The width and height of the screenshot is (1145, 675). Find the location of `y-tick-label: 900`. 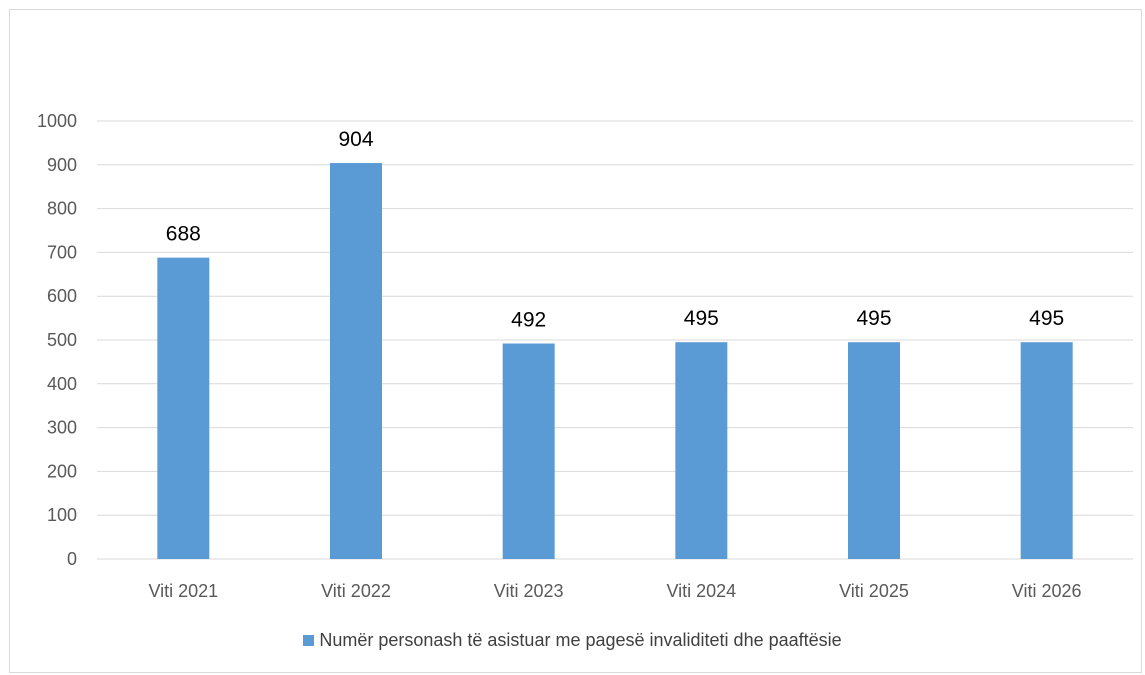

y-tick-label: 900 is located at coordinates (62, 165).